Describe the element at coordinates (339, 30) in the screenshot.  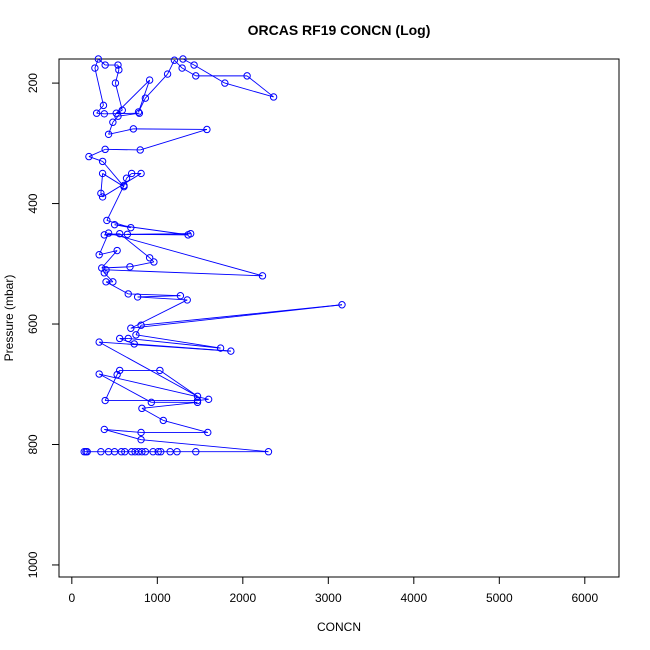
I see `chart-title: ORCAS RF19 CONCN (Log)` at that location.